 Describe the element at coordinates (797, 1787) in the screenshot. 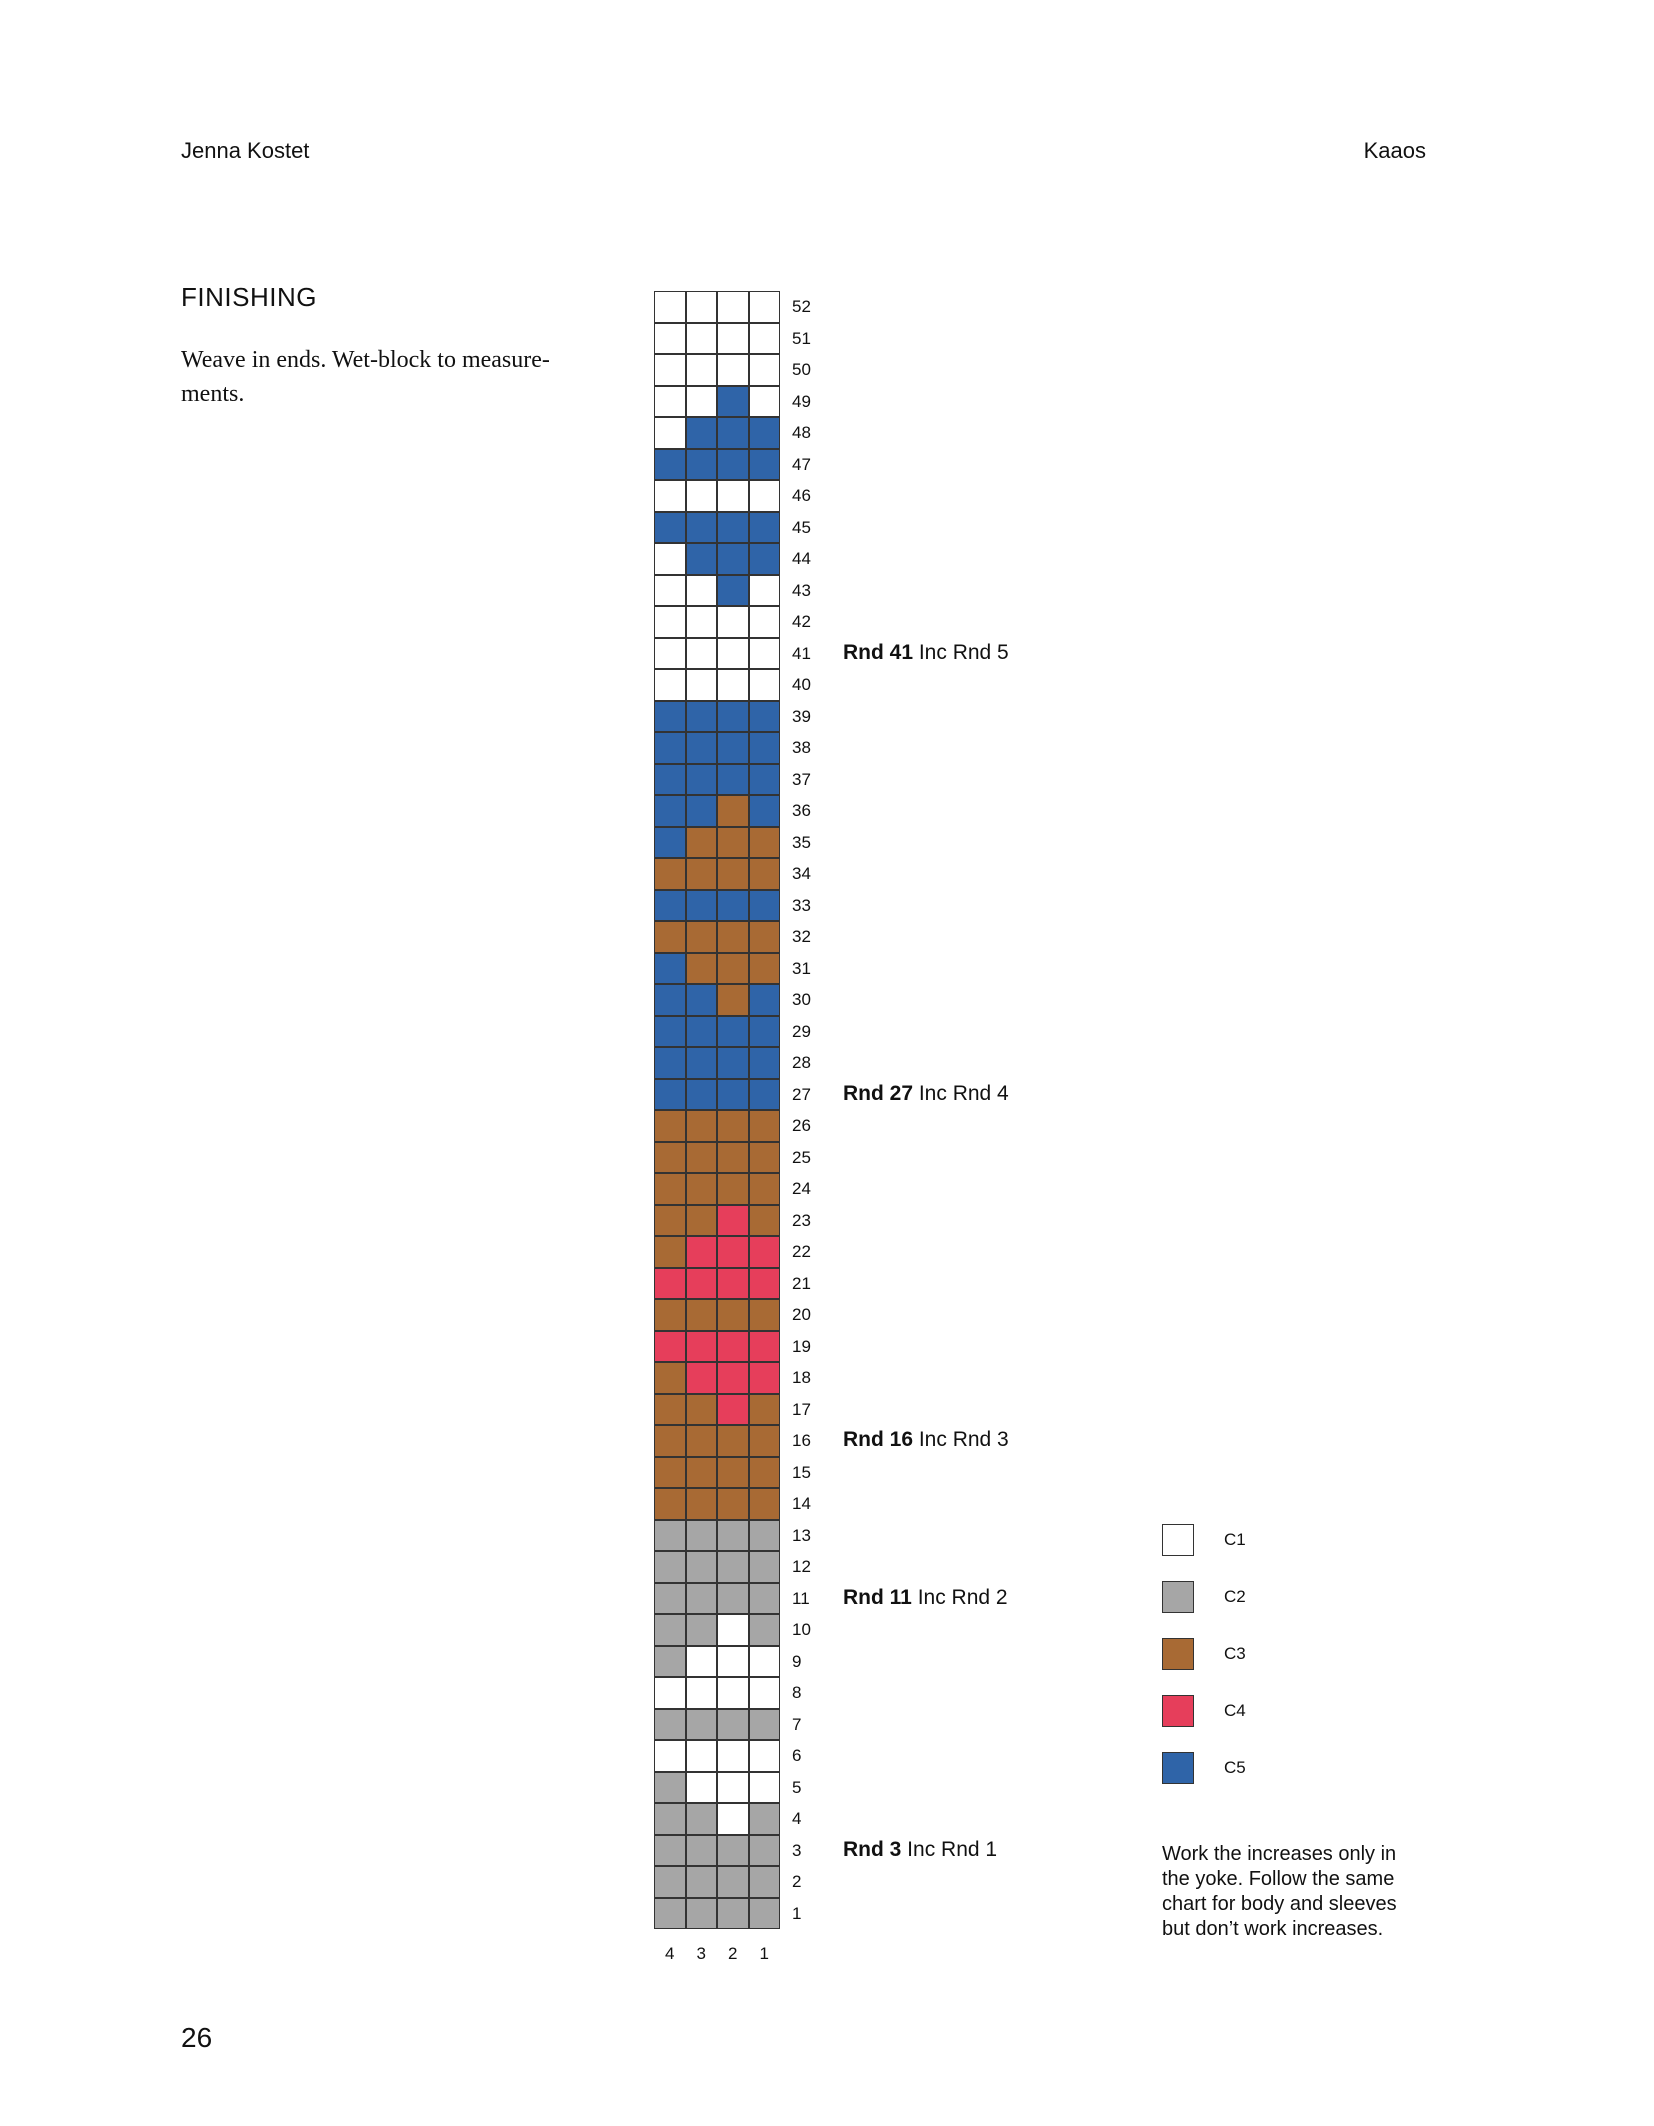

I see `row-number: 5` at that location.